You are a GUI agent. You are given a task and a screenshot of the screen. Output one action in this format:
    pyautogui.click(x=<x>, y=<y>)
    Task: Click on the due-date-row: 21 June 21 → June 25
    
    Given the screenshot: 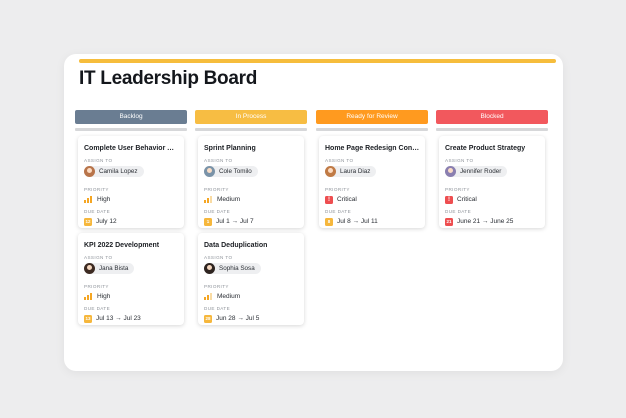 What is the action you would take?
    pyautogui.click(x=492, y=221)
    